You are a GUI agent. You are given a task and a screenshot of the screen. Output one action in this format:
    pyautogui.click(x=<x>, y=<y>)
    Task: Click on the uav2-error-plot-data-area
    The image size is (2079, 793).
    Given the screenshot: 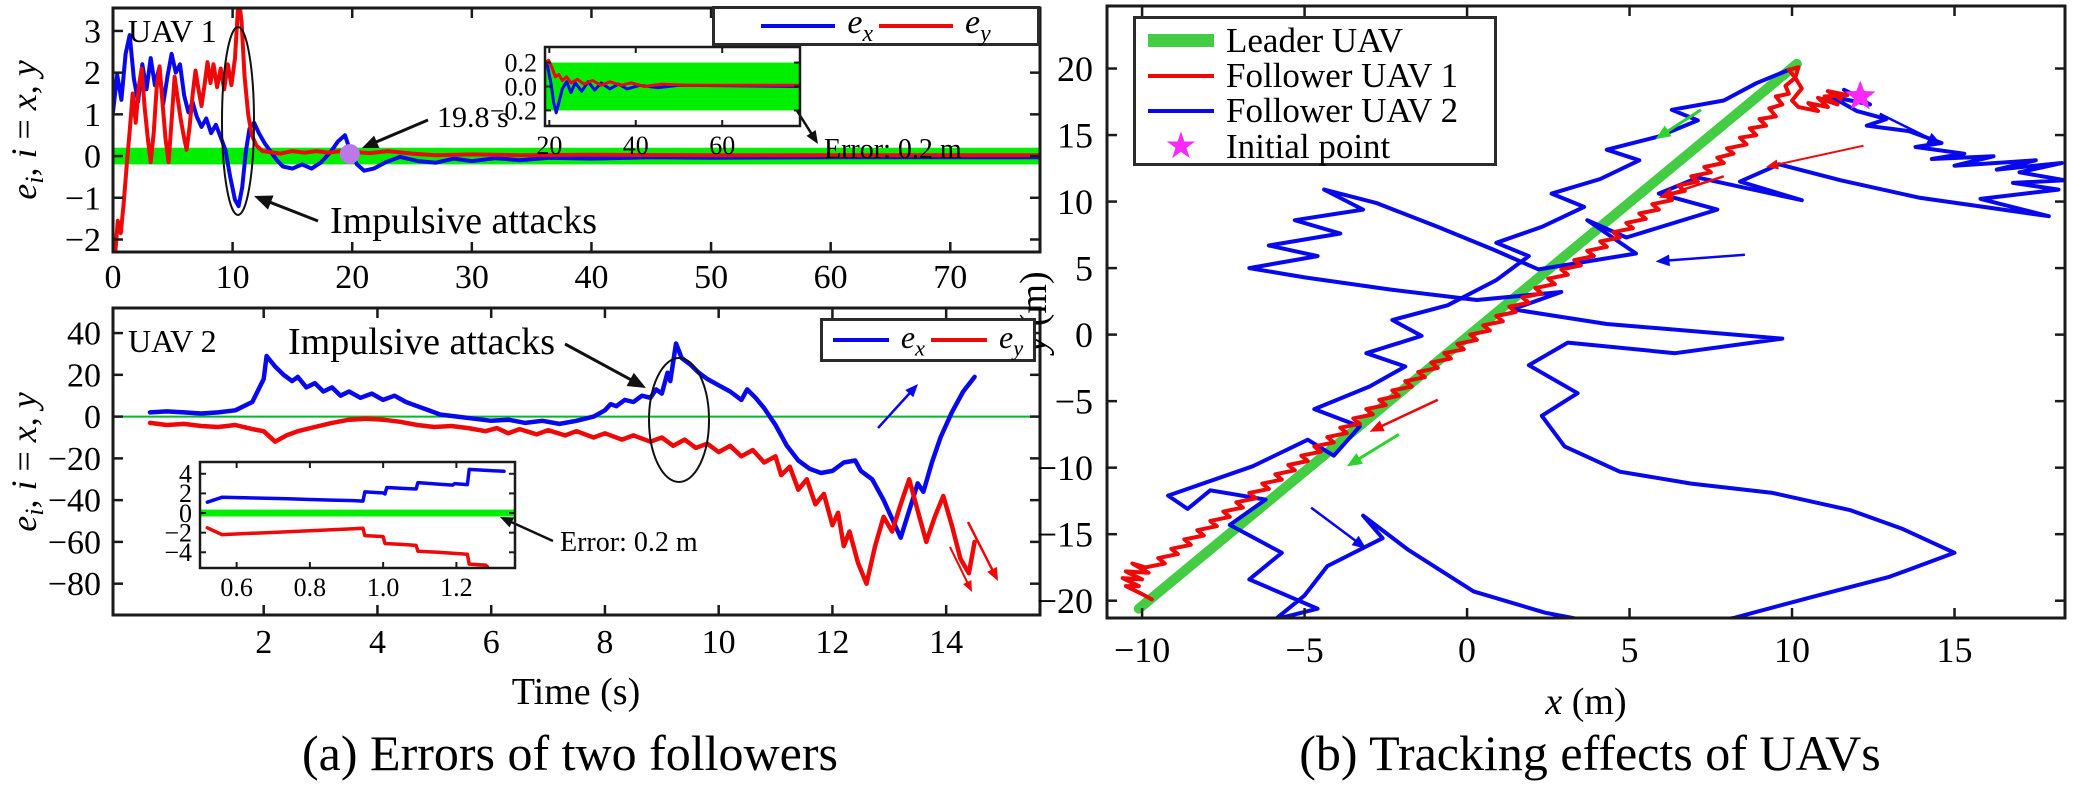 What is the action you would take?
    pyautogui.click(x=576, y=463)
    